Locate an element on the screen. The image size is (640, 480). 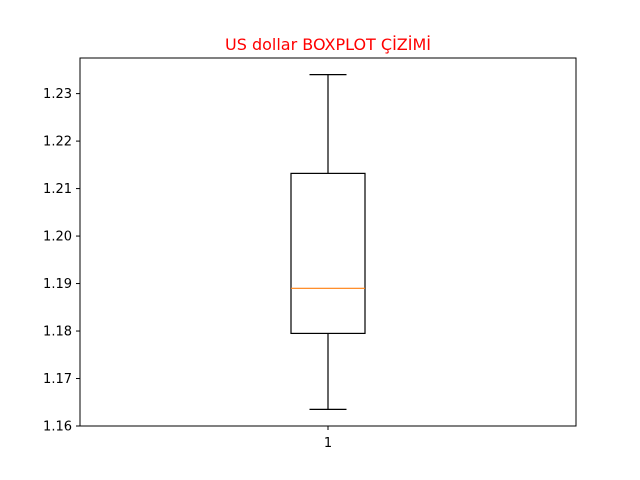
iqr-box is located at coordinates (328, 253).